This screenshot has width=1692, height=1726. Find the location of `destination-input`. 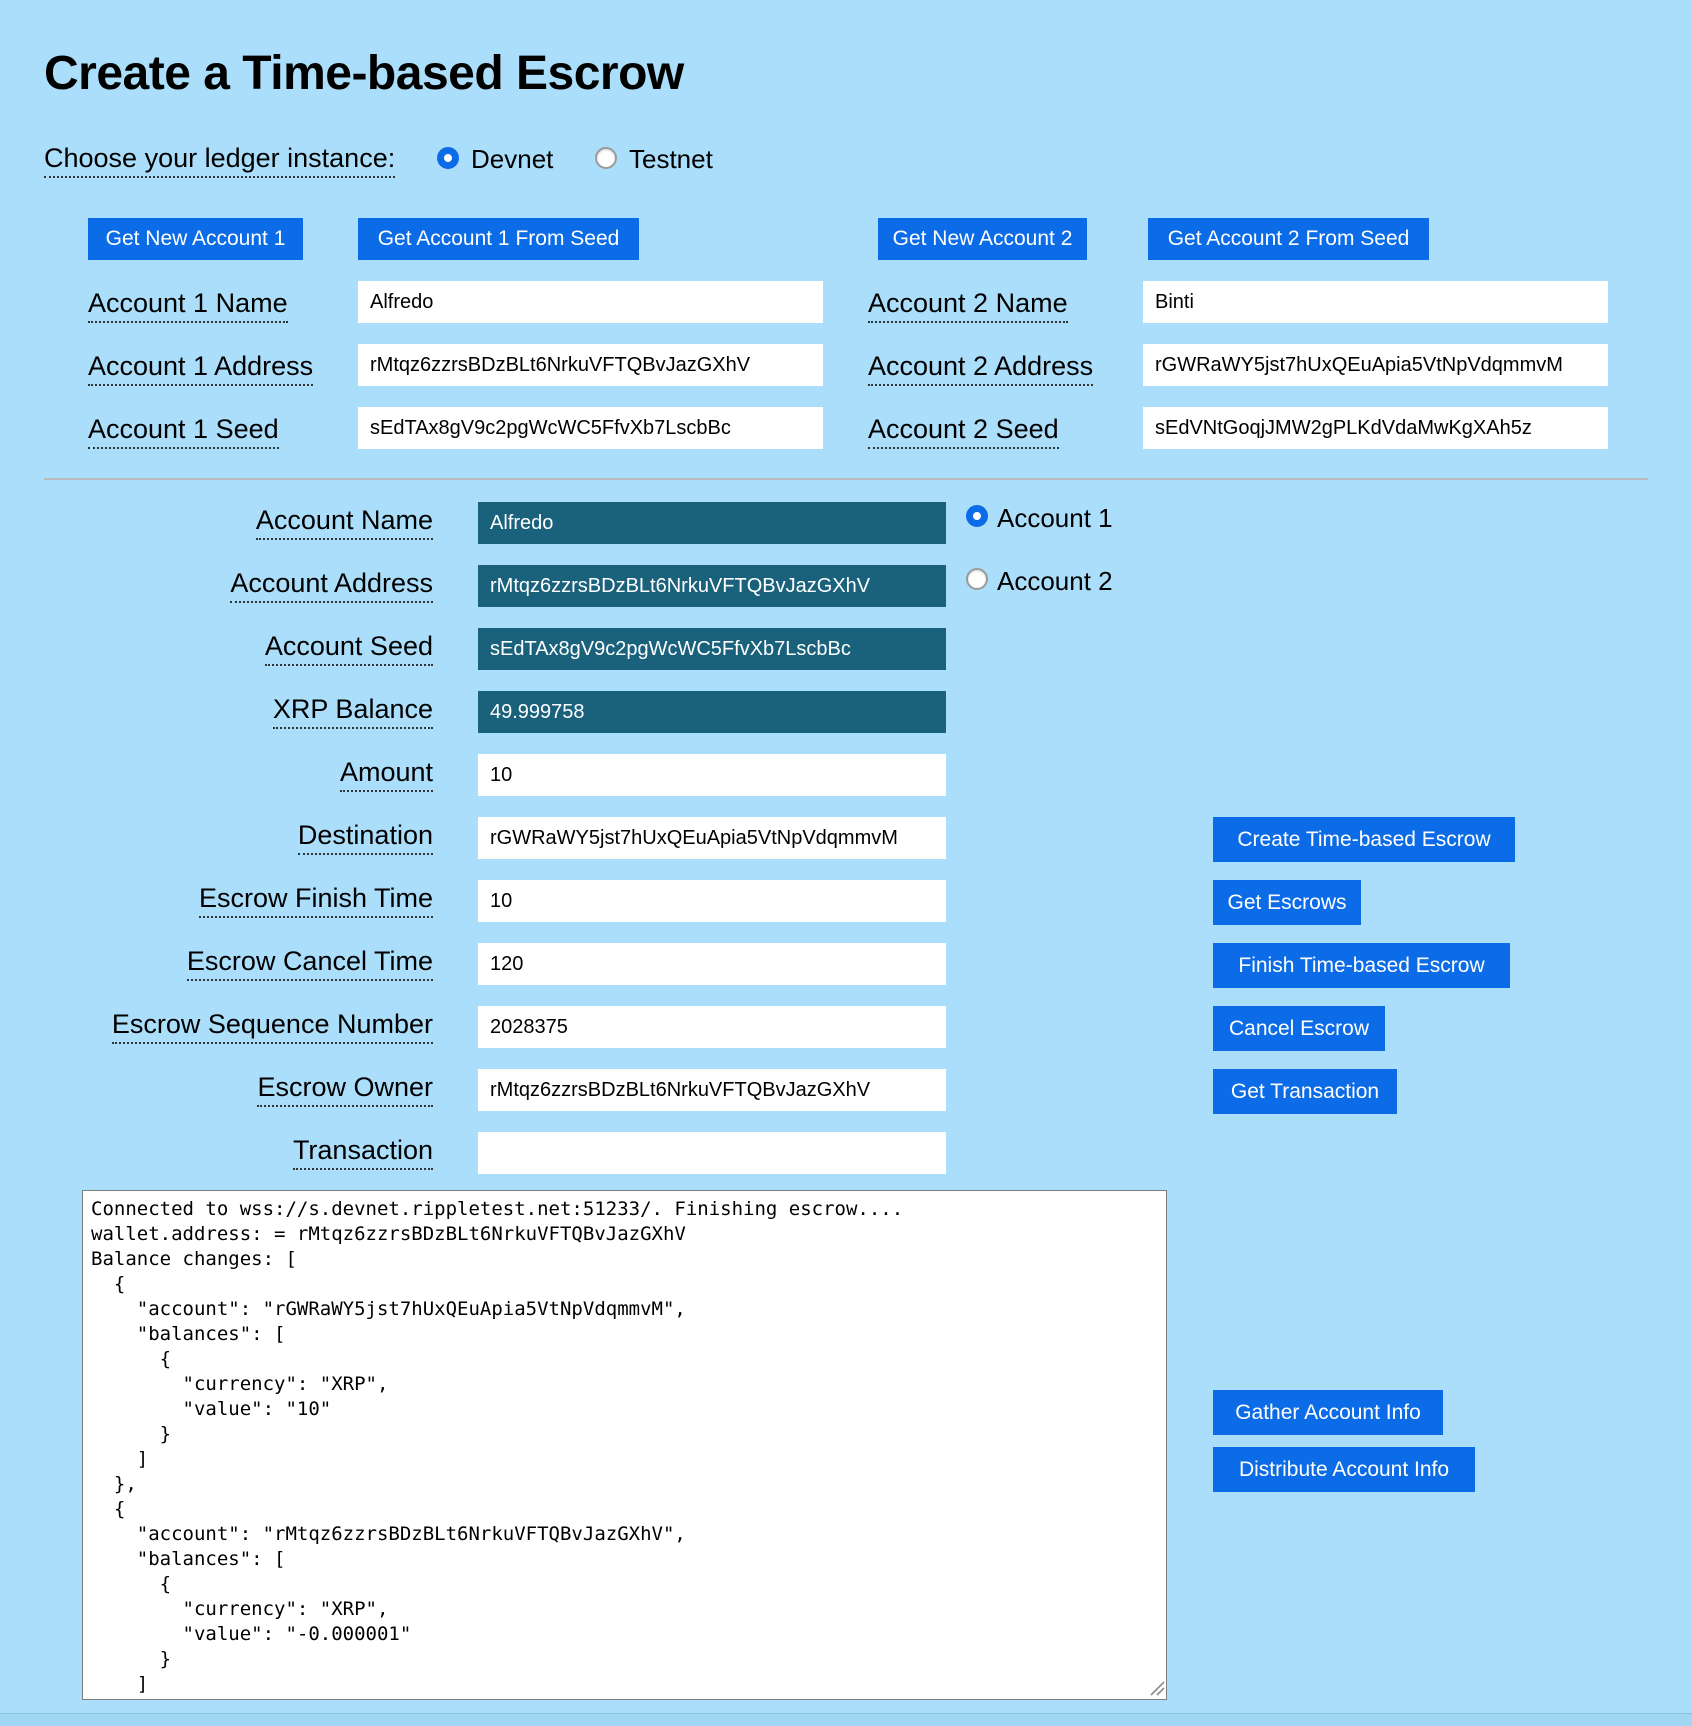

destination-input is located at coordinates (712, 838).